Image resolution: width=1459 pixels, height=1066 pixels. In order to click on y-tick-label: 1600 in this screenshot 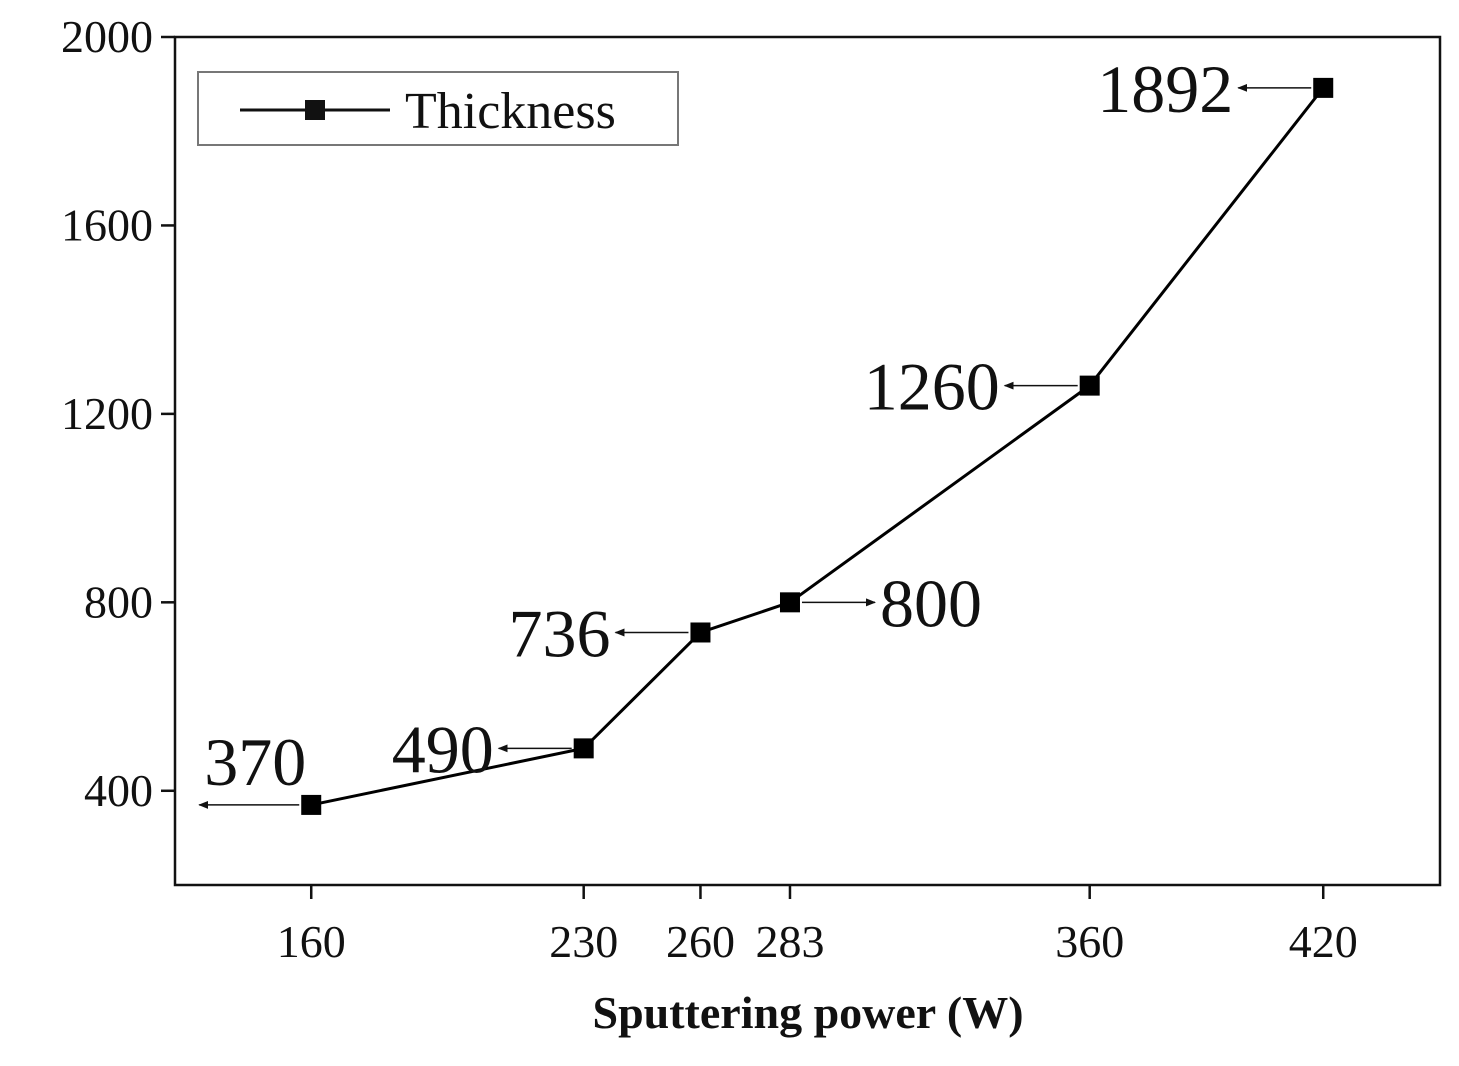, I will do `click(107, 224)`.